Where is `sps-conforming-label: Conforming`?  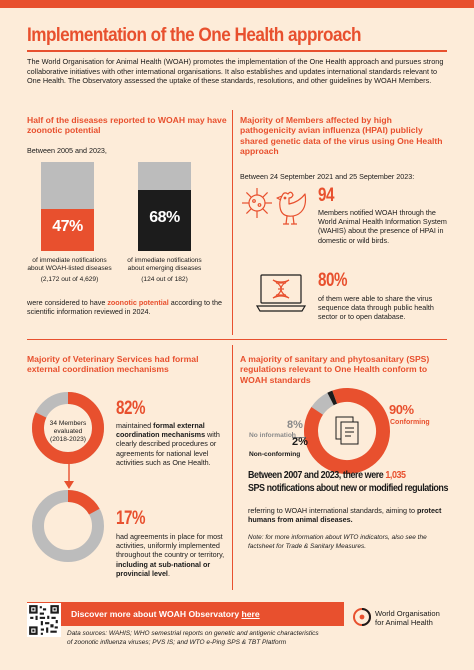 sps-conforming-label: Conforming is located at coordinates (410, 422).